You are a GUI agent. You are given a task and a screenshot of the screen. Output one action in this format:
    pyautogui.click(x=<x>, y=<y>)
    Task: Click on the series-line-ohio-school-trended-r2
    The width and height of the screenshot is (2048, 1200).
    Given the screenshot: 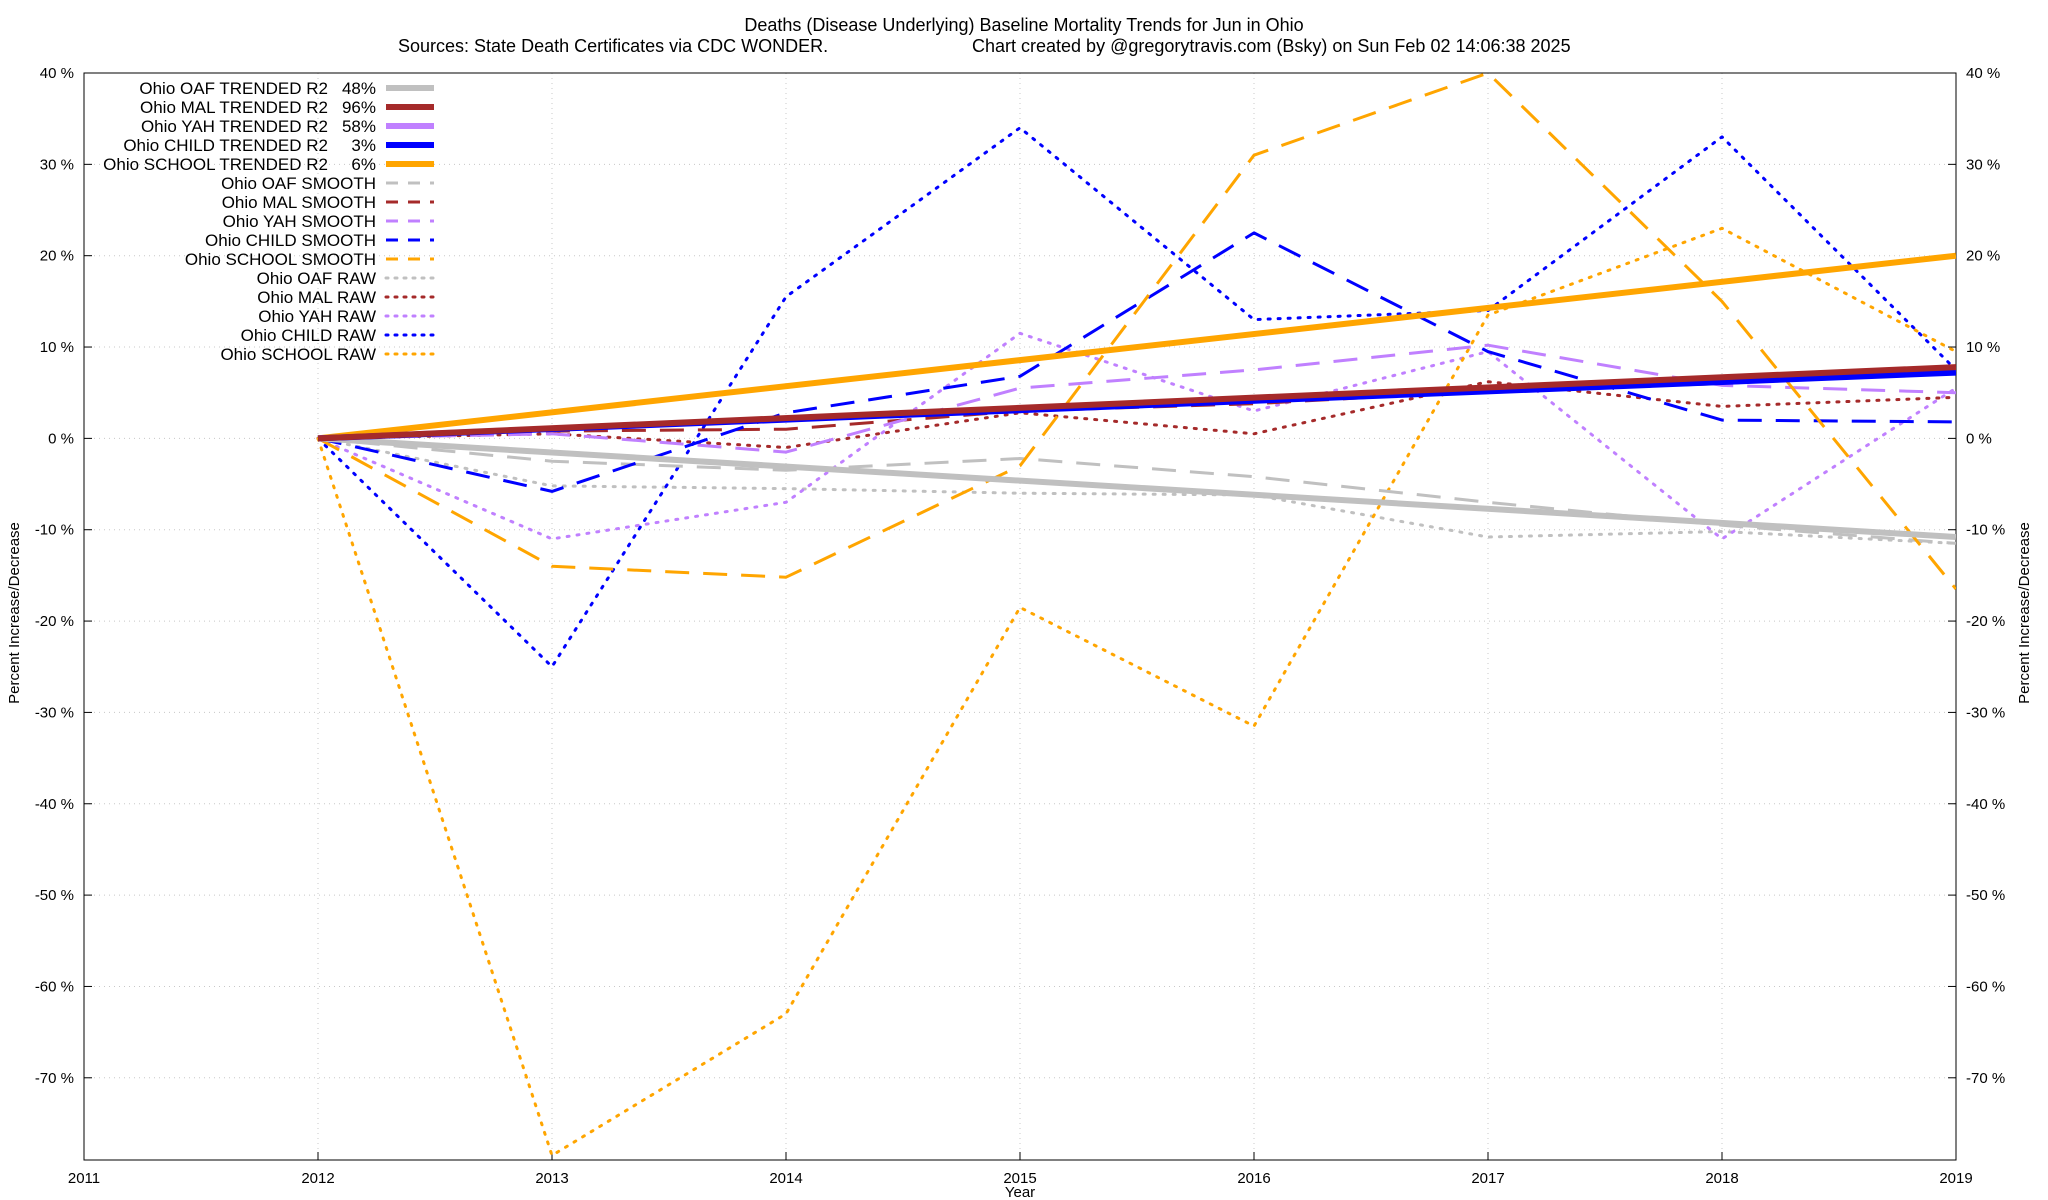 What is the action you would take?
    pyautogui.click(x=1136, y=347)
    